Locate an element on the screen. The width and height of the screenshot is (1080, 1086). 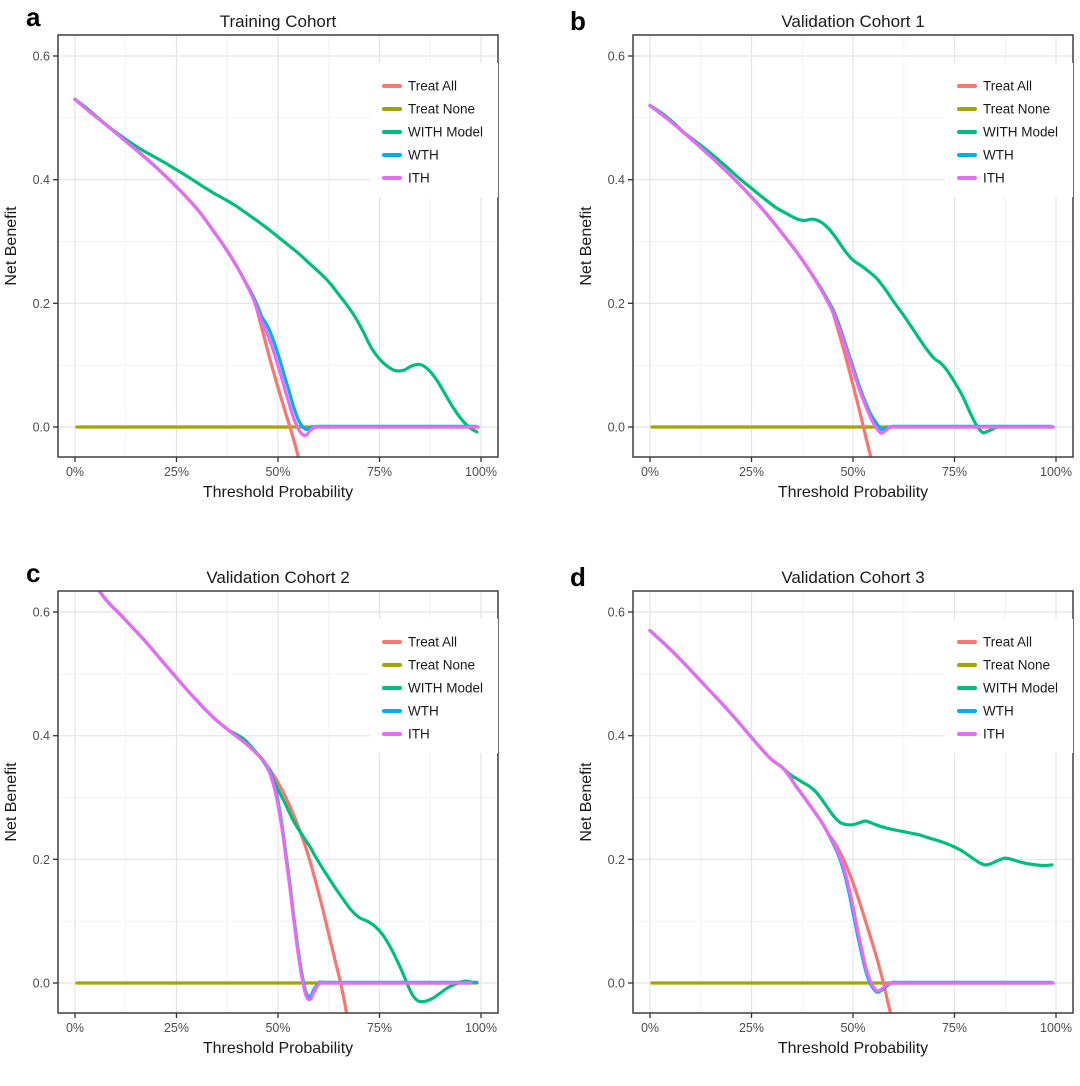
chart-title: Training Cohort is located at coordinates (278, 21).